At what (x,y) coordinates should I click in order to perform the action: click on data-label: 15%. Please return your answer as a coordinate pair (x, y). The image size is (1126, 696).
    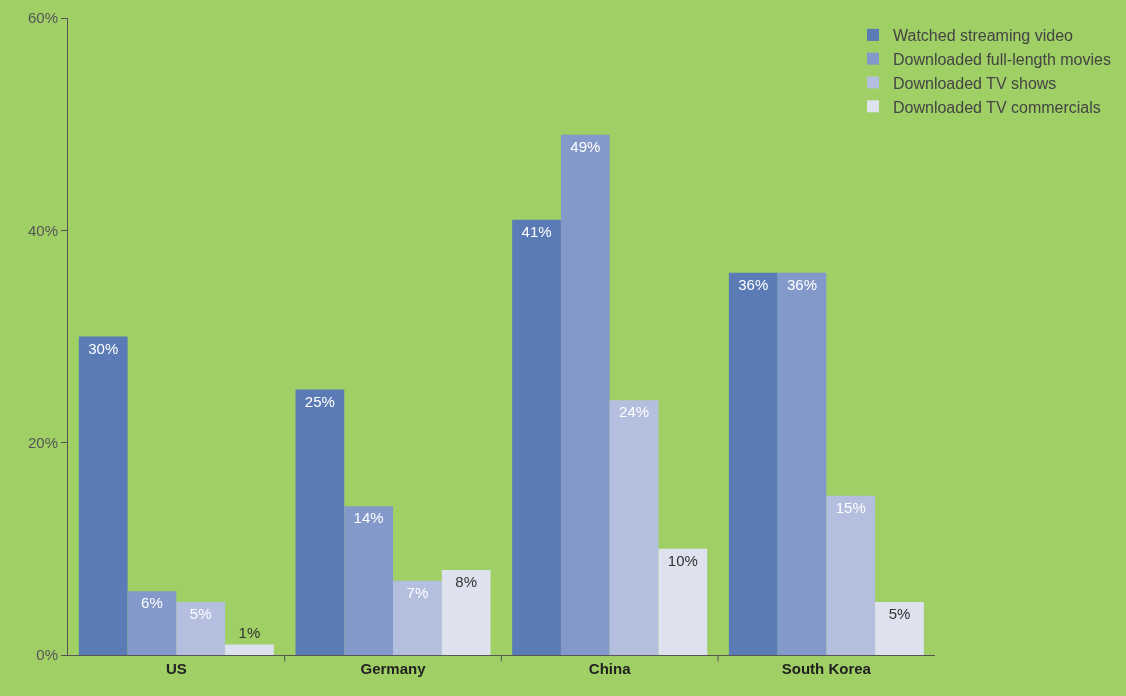
    Looking at the image, I should click on (850, 507).